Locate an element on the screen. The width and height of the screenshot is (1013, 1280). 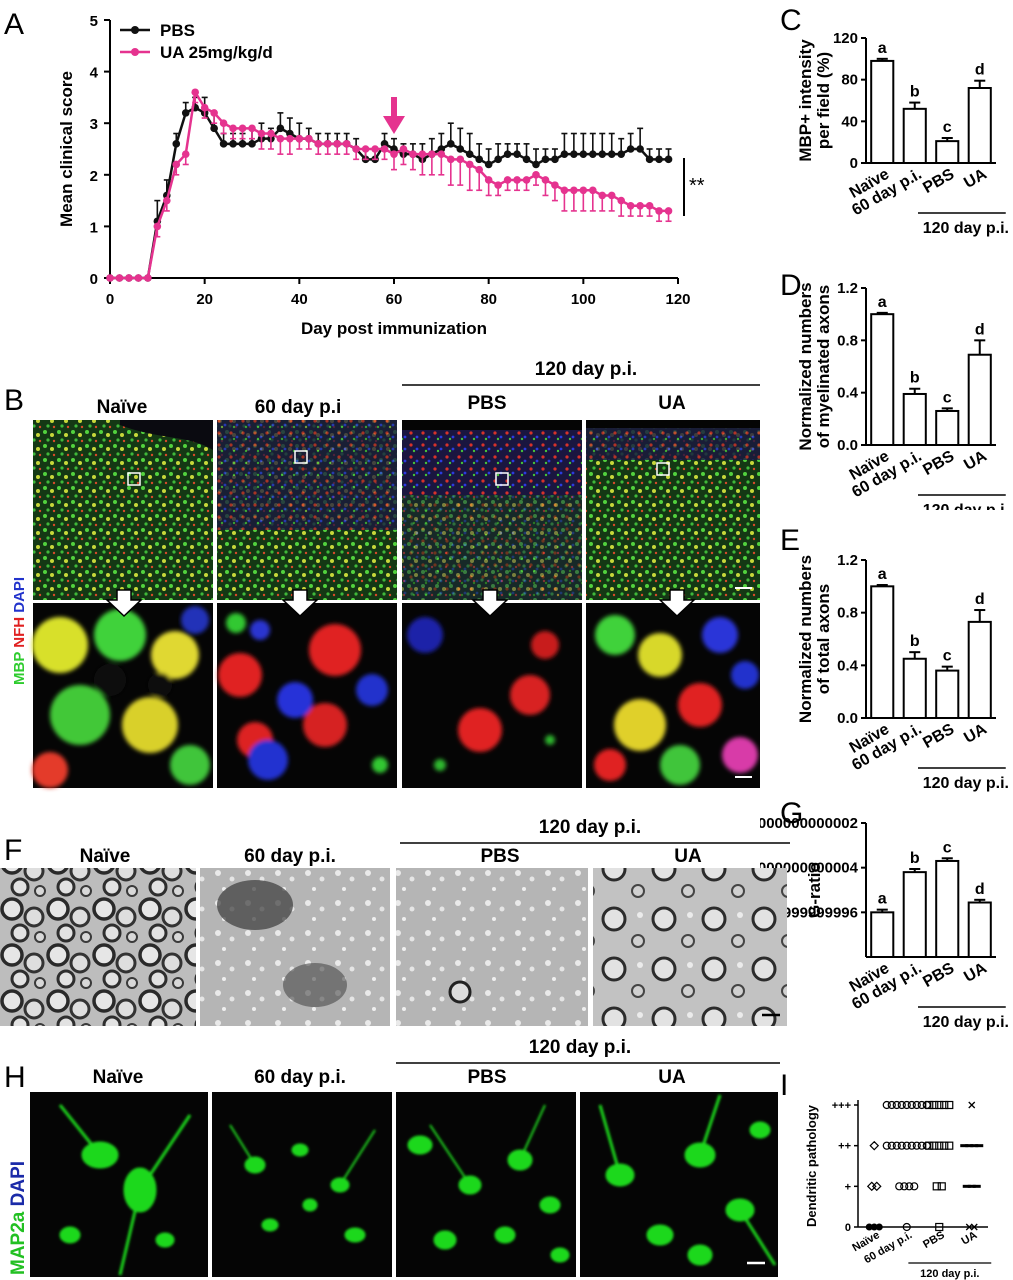
x-tick-label-a: 80 is located at coordinates (488, 299).